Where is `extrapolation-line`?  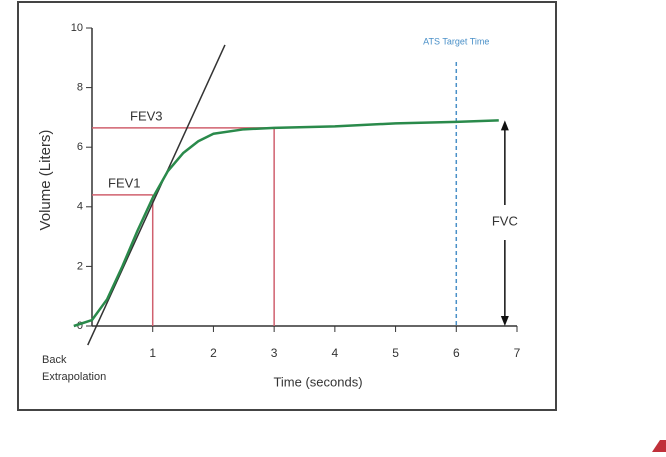 extrapolation-line is located at coordinates (156, 195).